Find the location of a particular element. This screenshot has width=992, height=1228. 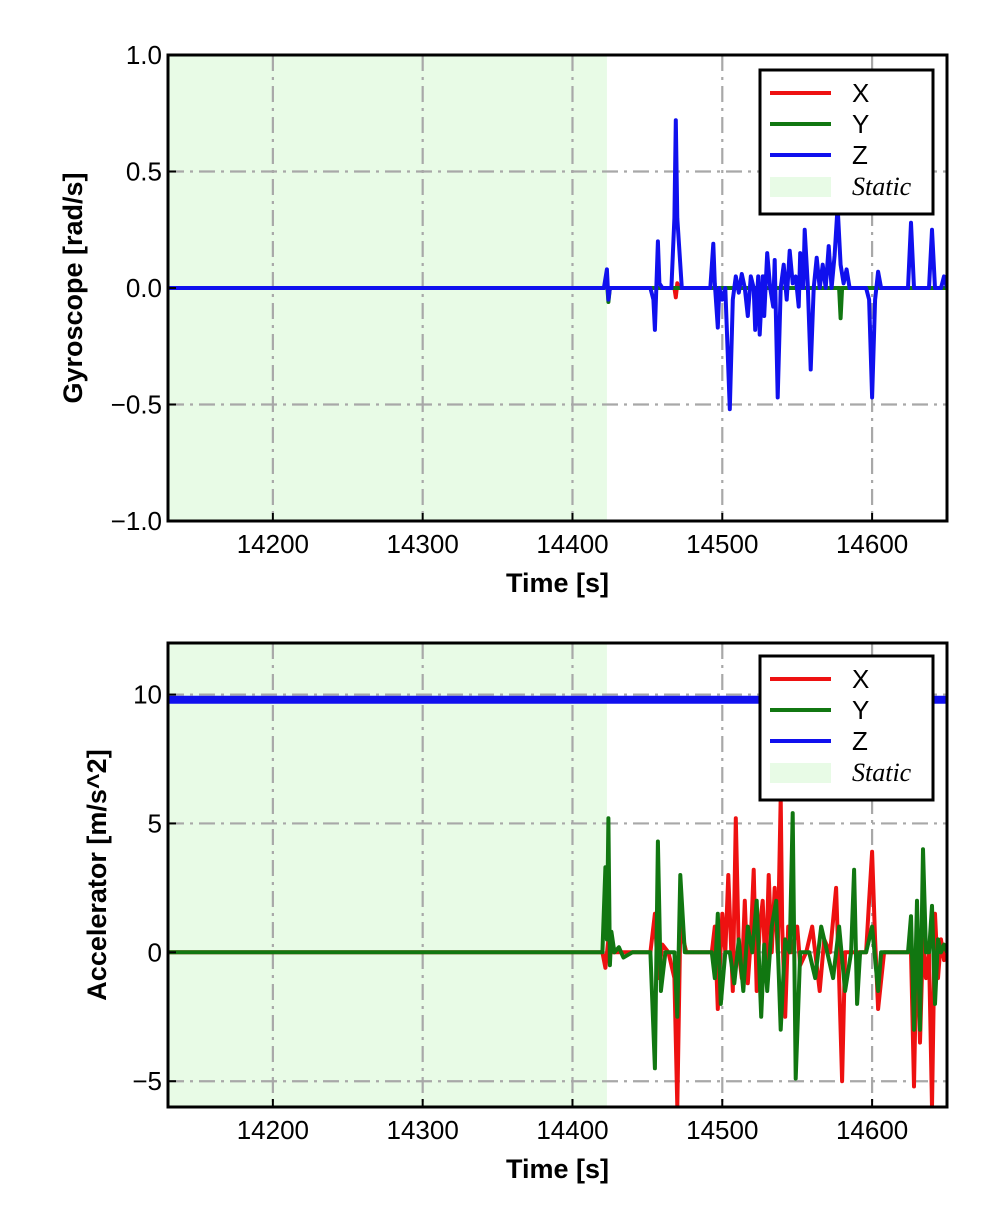

x-tick-label: 14300 is located at coordinates (423, 544).